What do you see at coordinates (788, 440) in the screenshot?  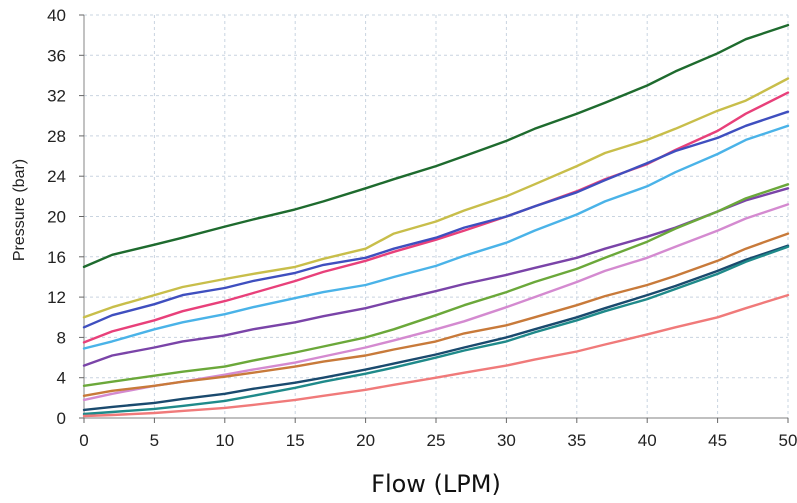 I see `x-tick-label: 50` at bounding box center [788, 440].